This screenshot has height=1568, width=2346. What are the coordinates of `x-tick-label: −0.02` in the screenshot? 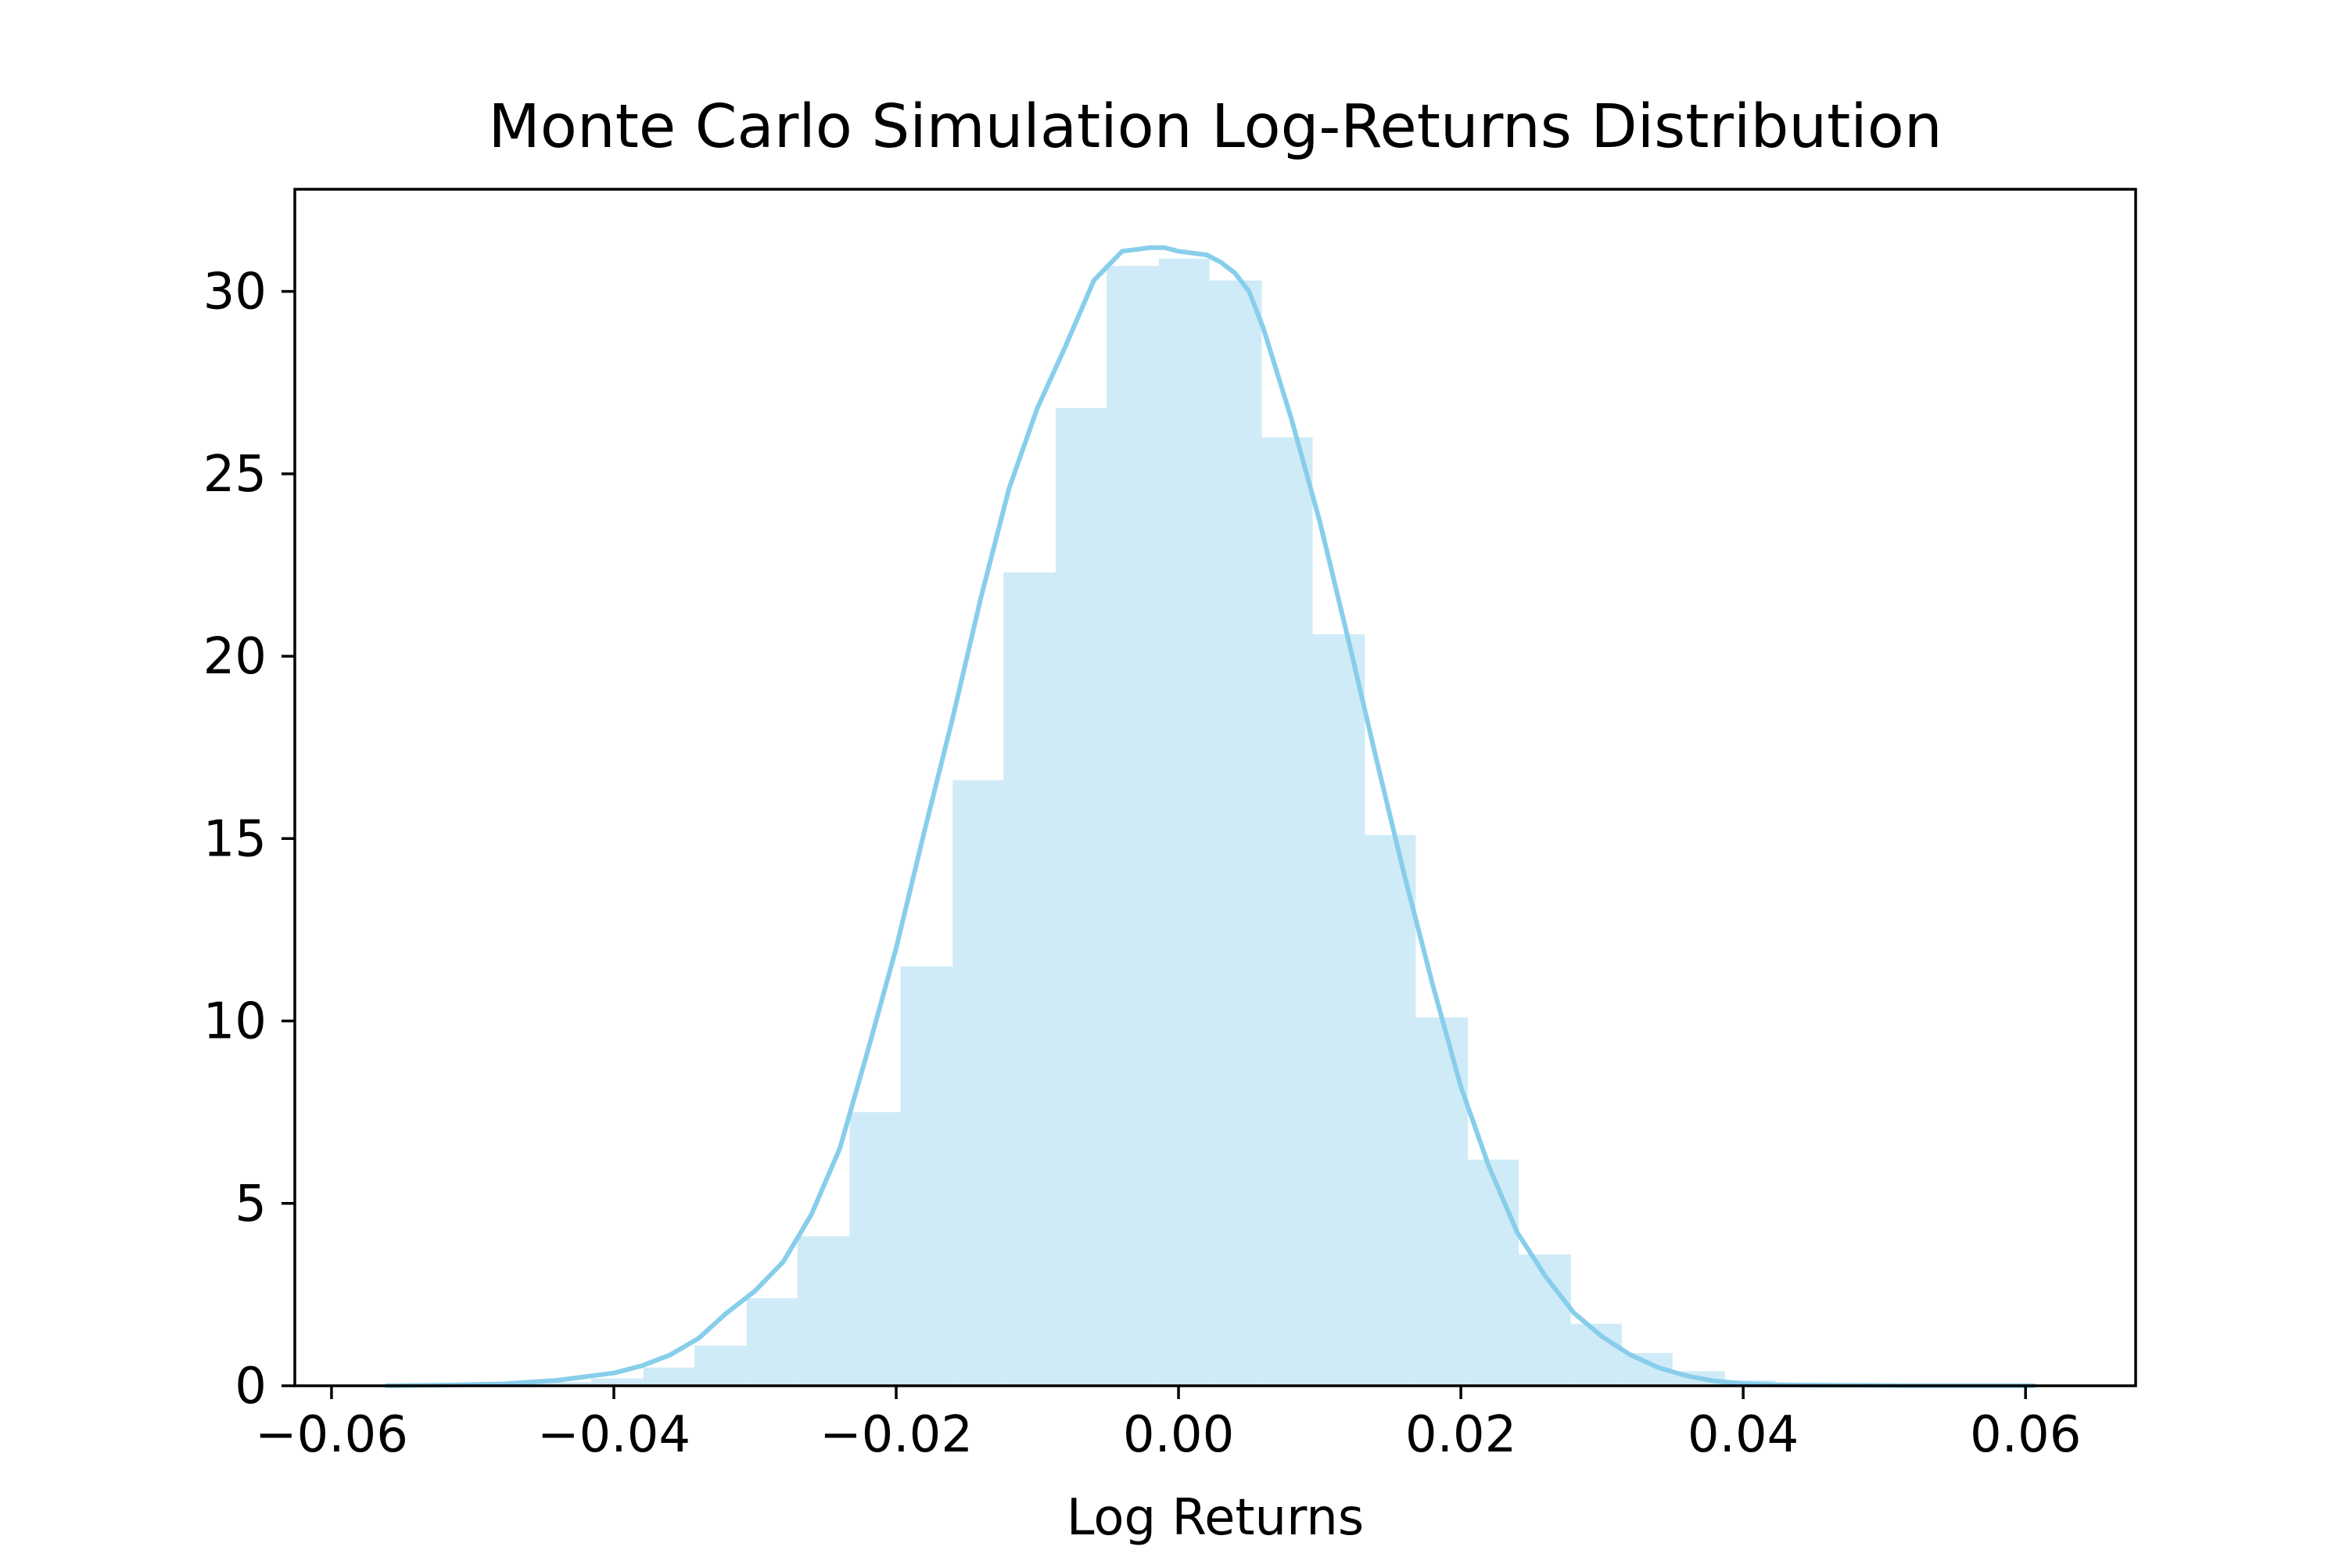 It's located at (897, 1435).